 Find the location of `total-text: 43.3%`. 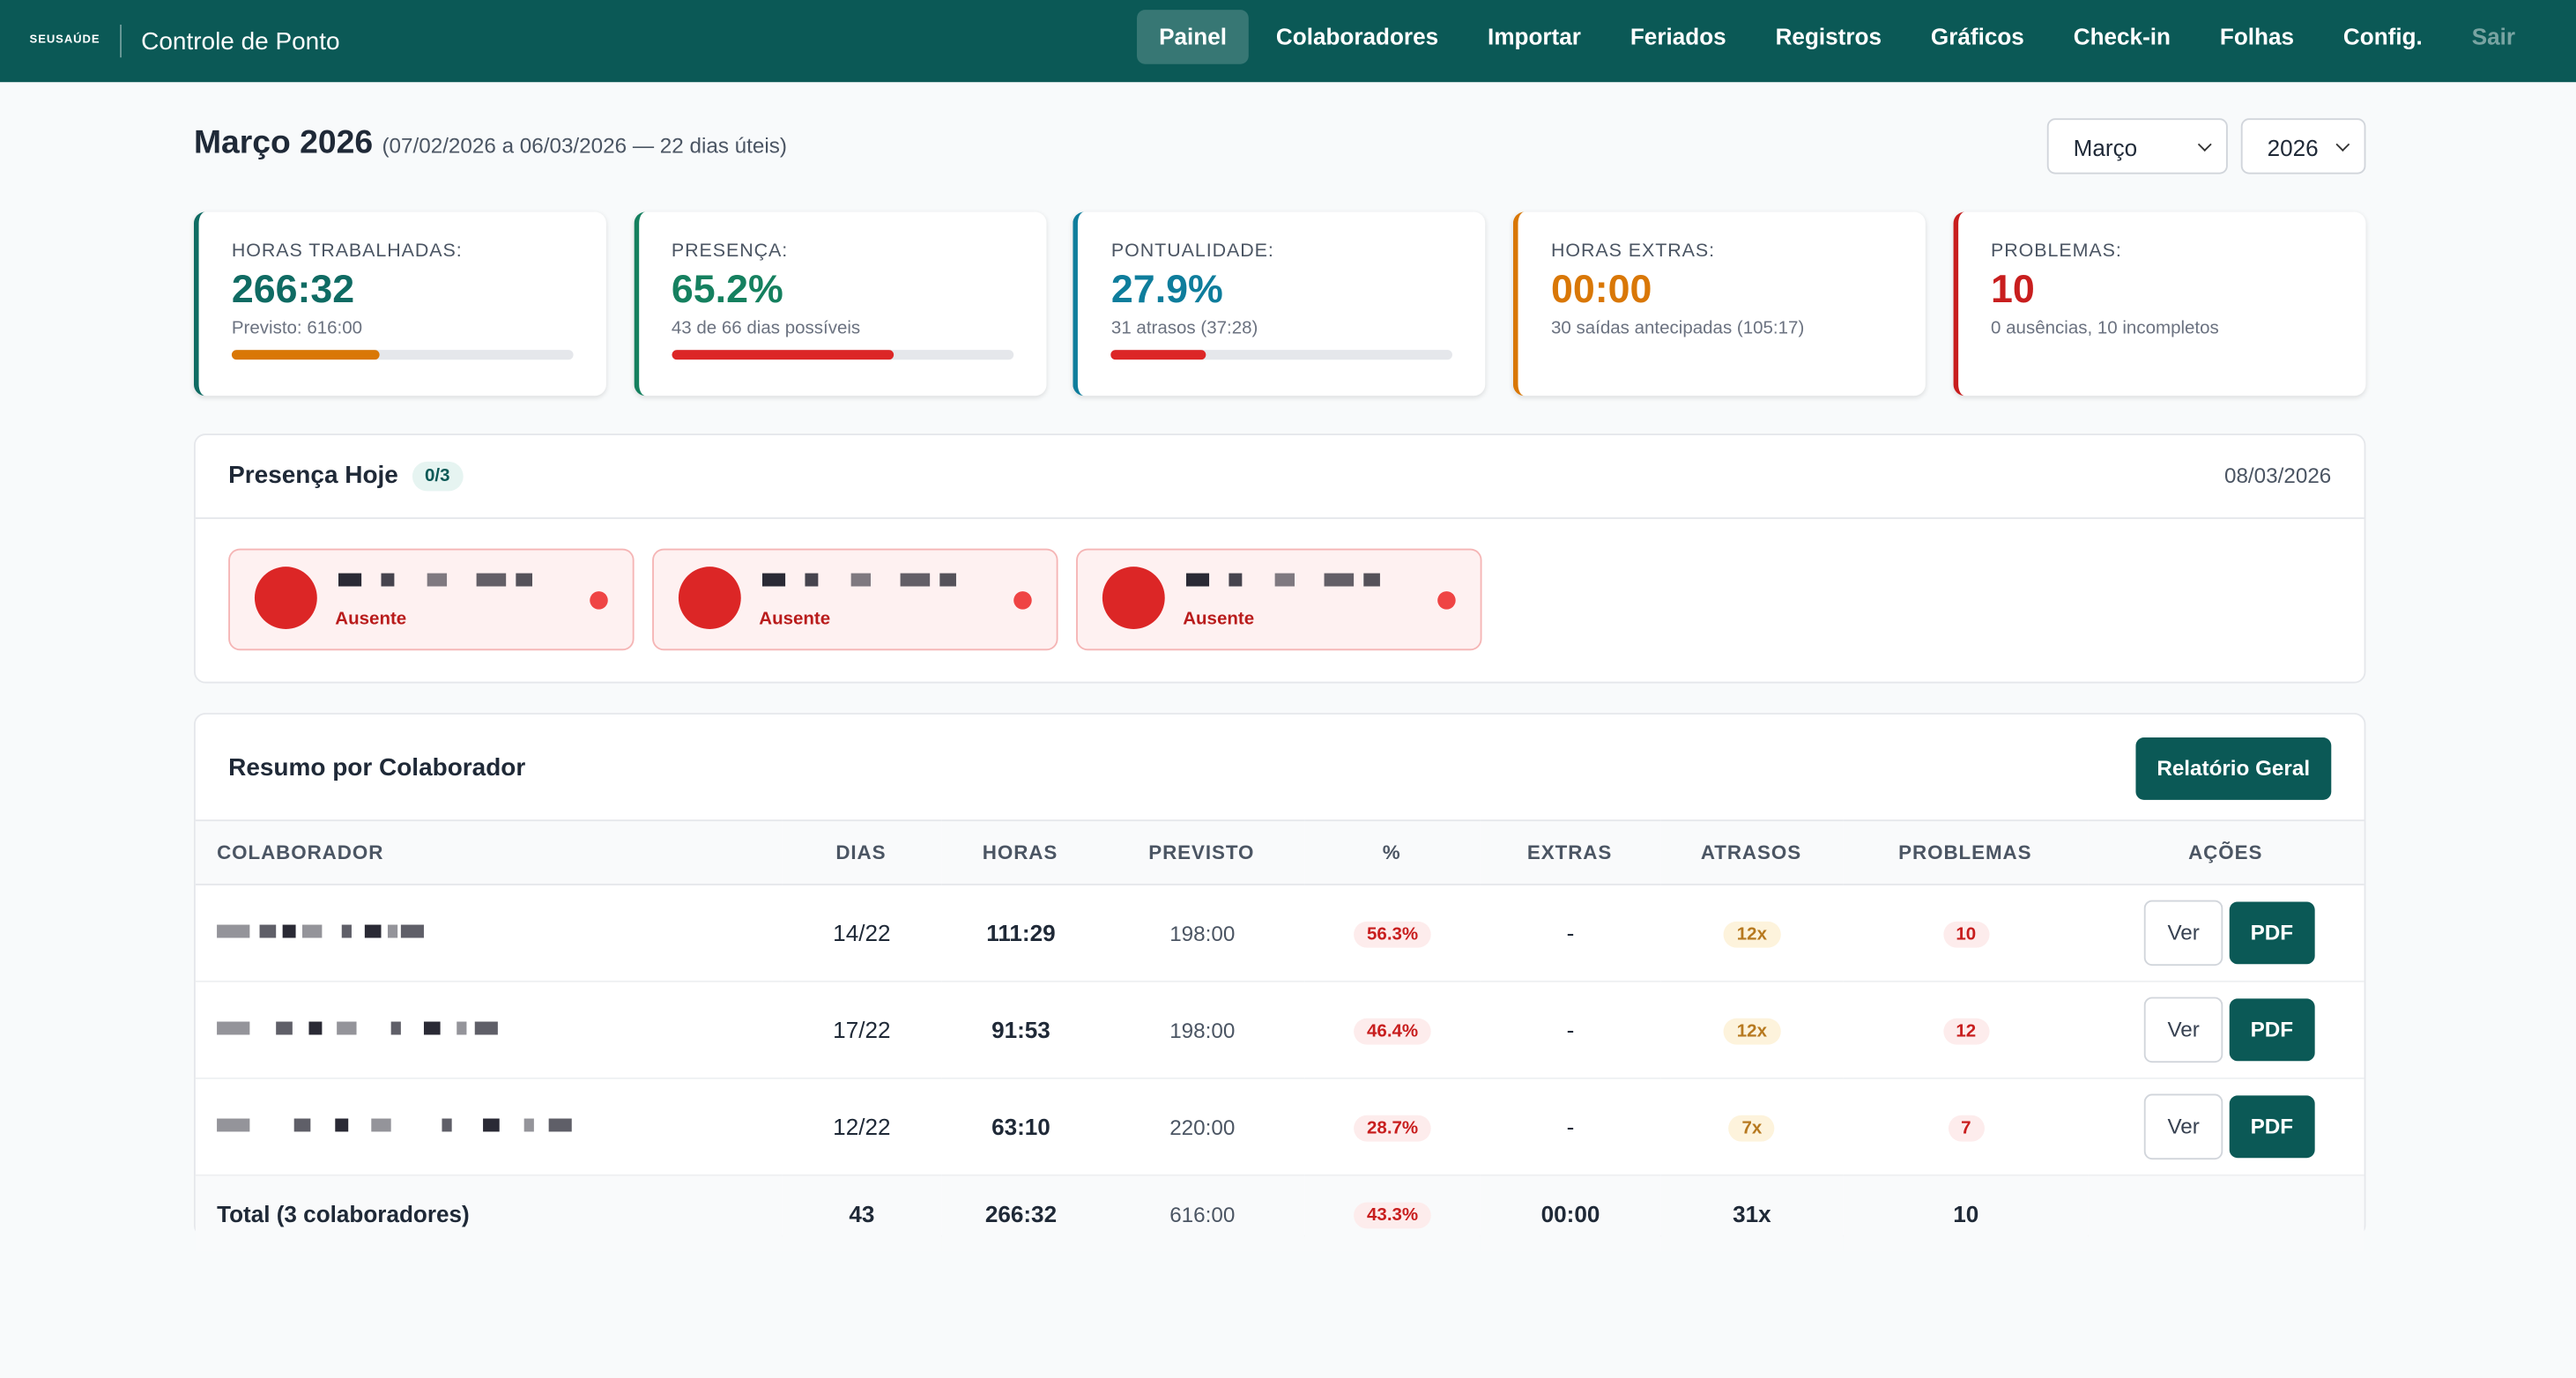

total-text: 43.3% is located at coordinates (1393, 1215).